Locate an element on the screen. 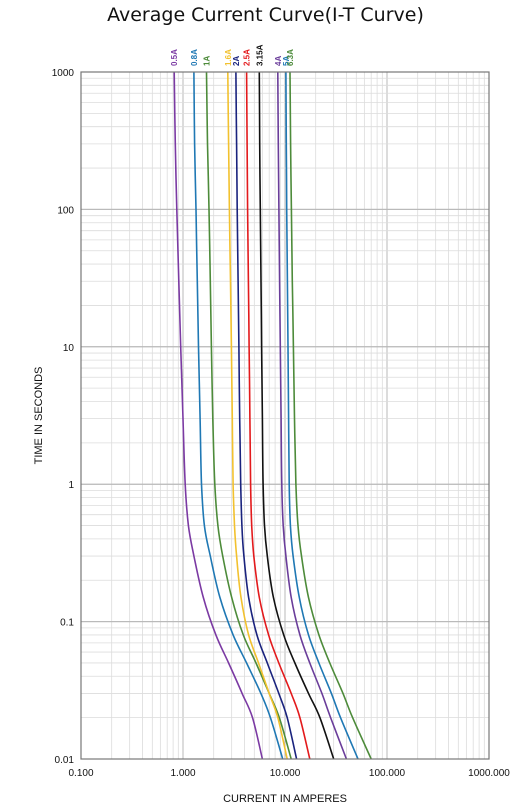  series-label-1.6A: 1.6A is located at coordinates (228, 57).